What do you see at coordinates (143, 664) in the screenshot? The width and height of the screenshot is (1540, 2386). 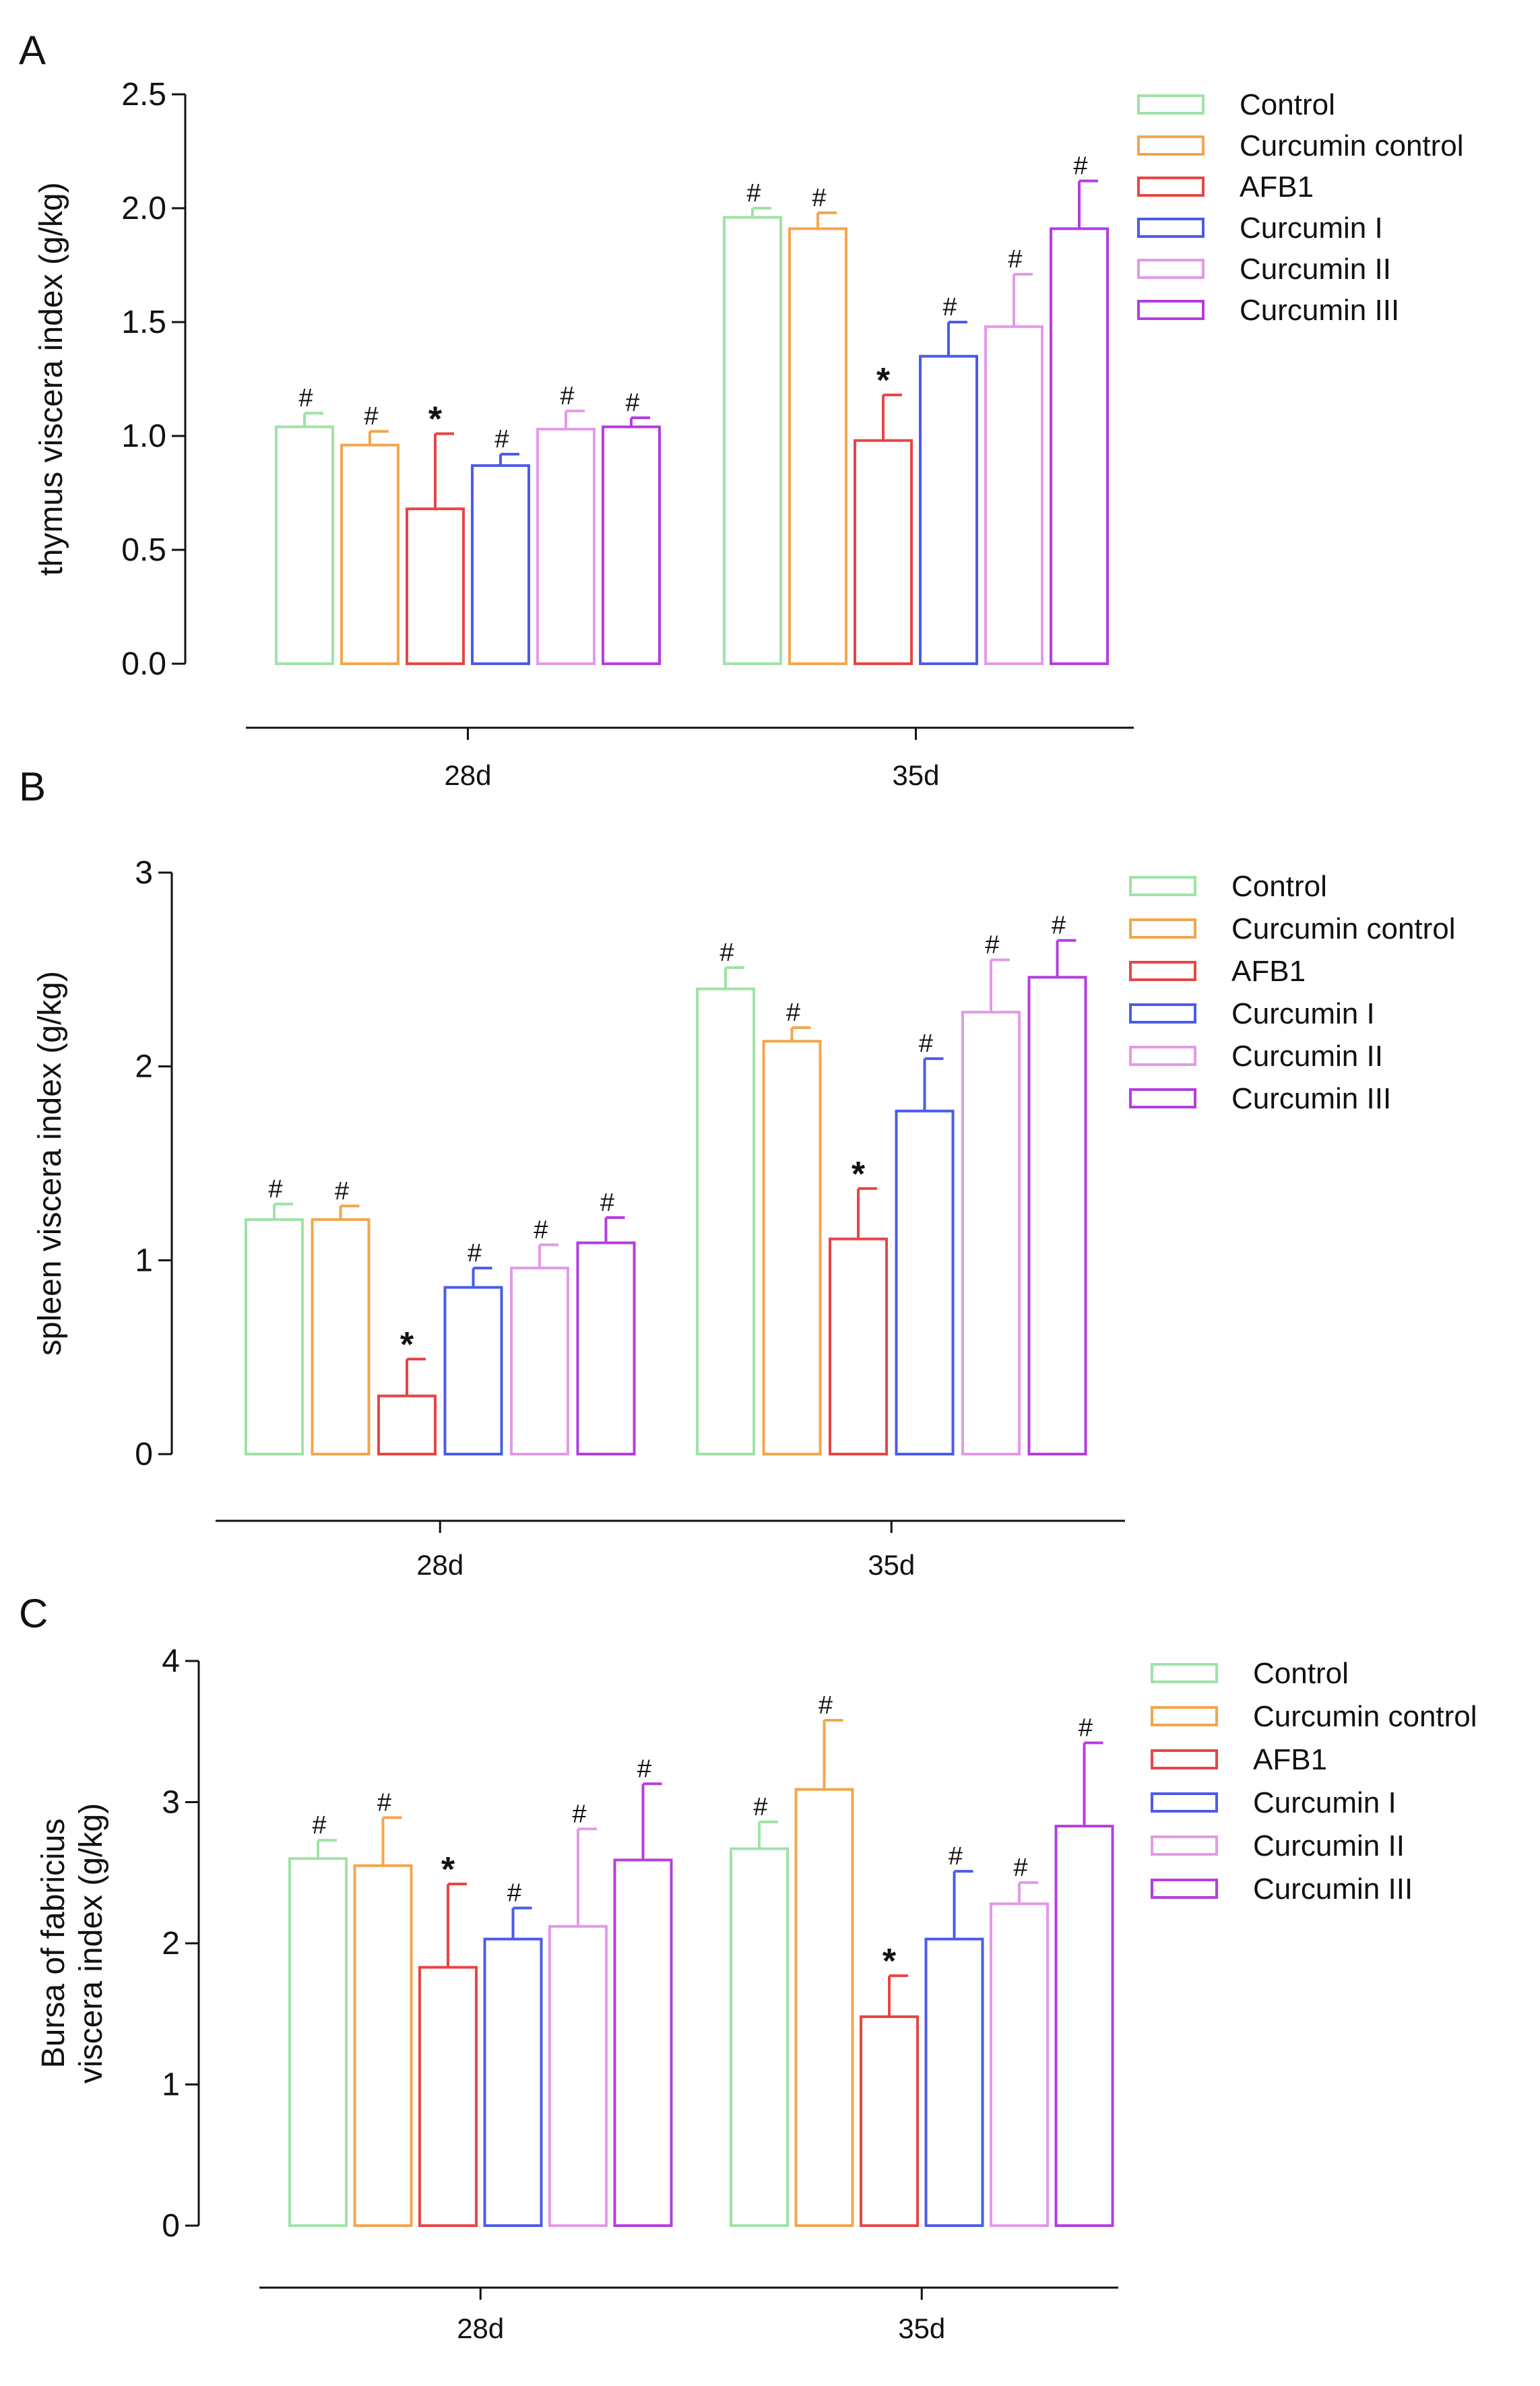 I see `y-tick-label: 0.0` at bounding box center [143, 664].